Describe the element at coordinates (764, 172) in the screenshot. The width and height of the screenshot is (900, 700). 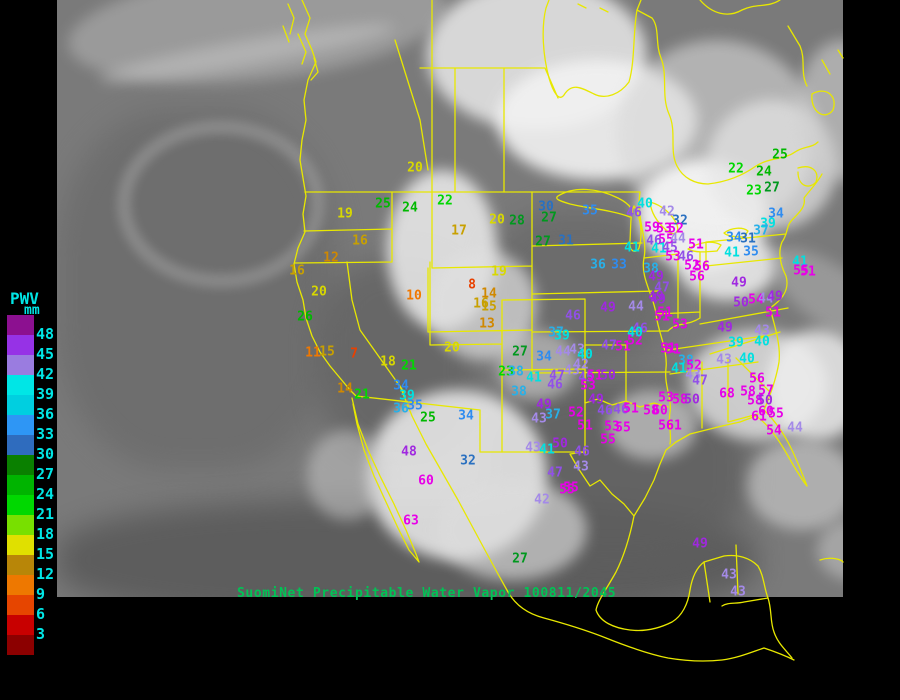
I see `station-pwv-value: 24` at that location.